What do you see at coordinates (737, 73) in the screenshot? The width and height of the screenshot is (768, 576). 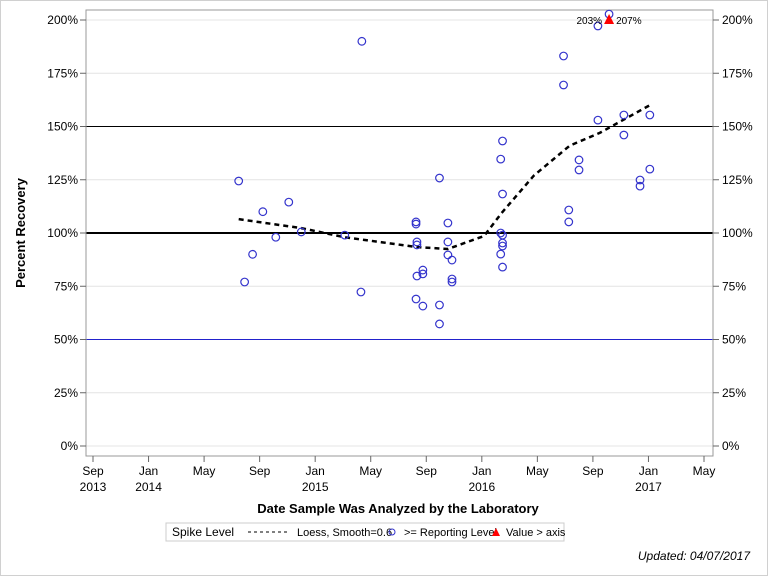 I see `y-tick-label-right: 175%` at bounding box center [737, 73].